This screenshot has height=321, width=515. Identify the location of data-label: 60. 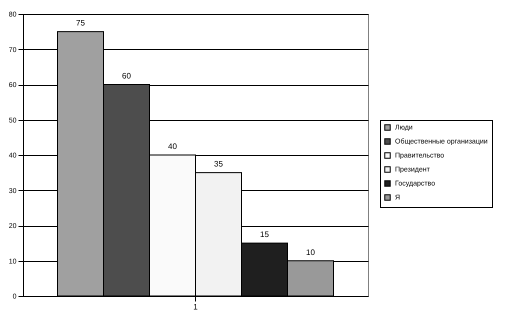
(127, 76).